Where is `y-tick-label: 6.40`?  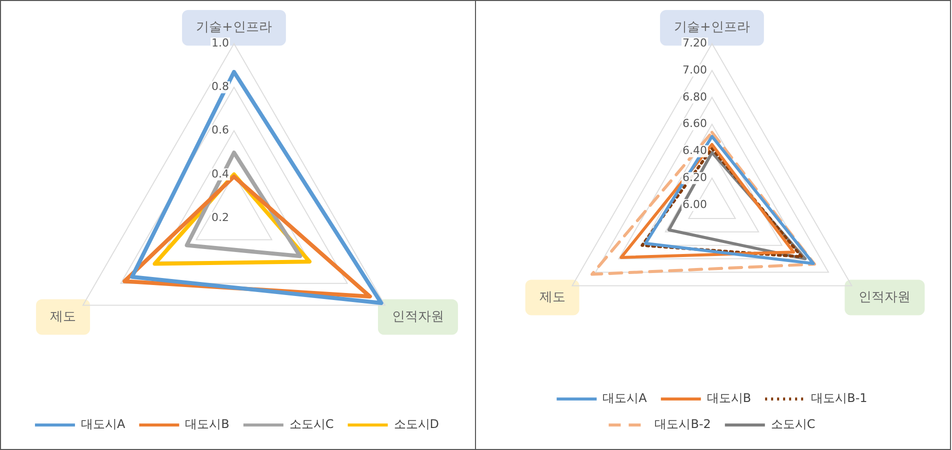
y-tick-label: 6.40 is located at coordinates (694, 151).